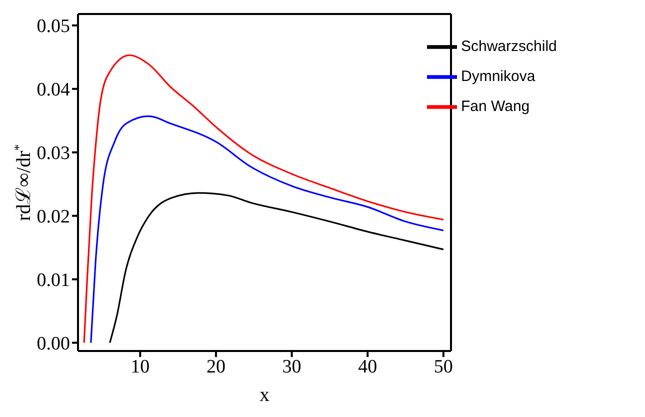 Image resolution: width=645 pixels, height=417 pixels. I want to click on x-tick-label: 30, so click(292, 367).